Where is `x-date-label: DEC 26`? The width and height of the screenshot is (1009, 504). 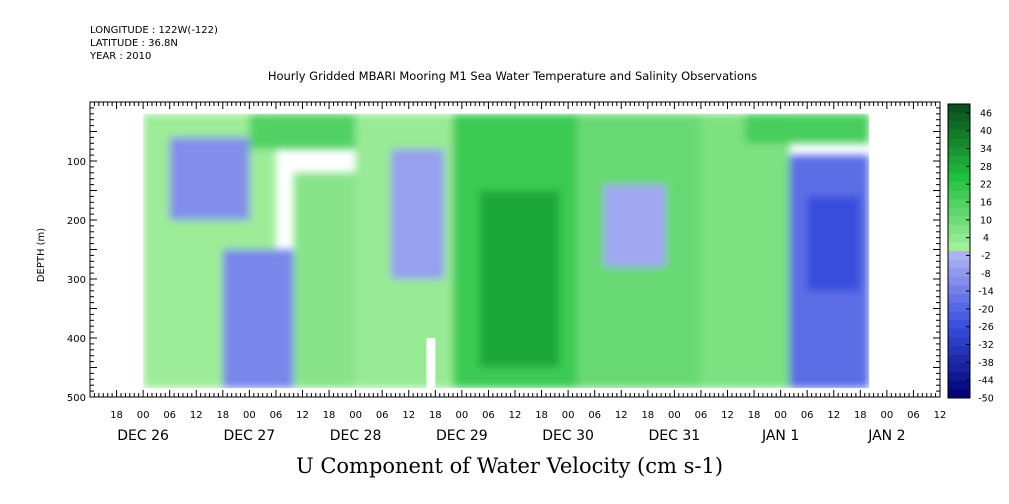 x-date-label: DEC 26 is located at coordinates (143, 436).